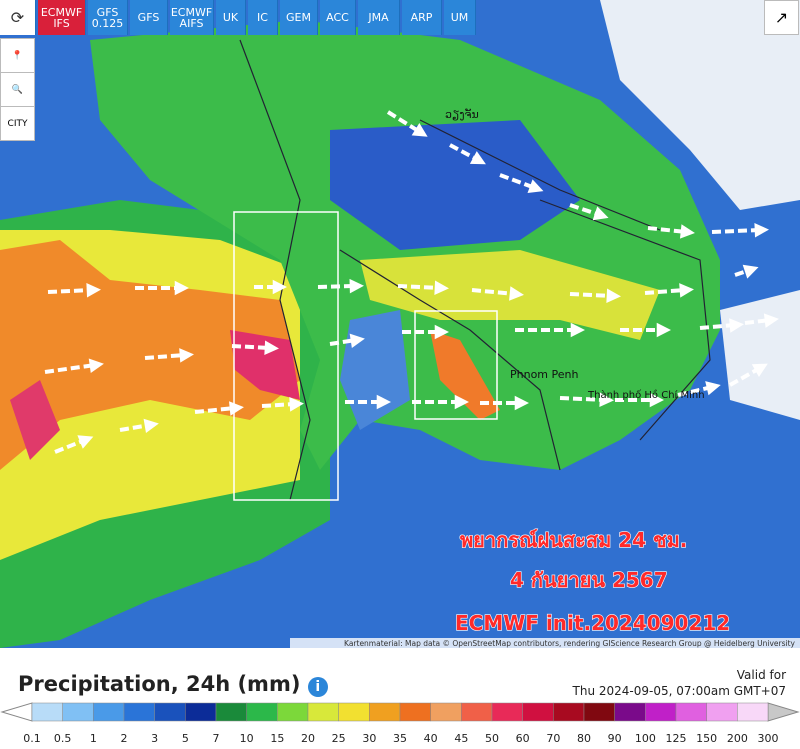 The image size is (800, 749). What do you see at coordinates (247, 738) in the screenshot?
I see `legend-tick-label: 10` at bounding box center [247, 738].